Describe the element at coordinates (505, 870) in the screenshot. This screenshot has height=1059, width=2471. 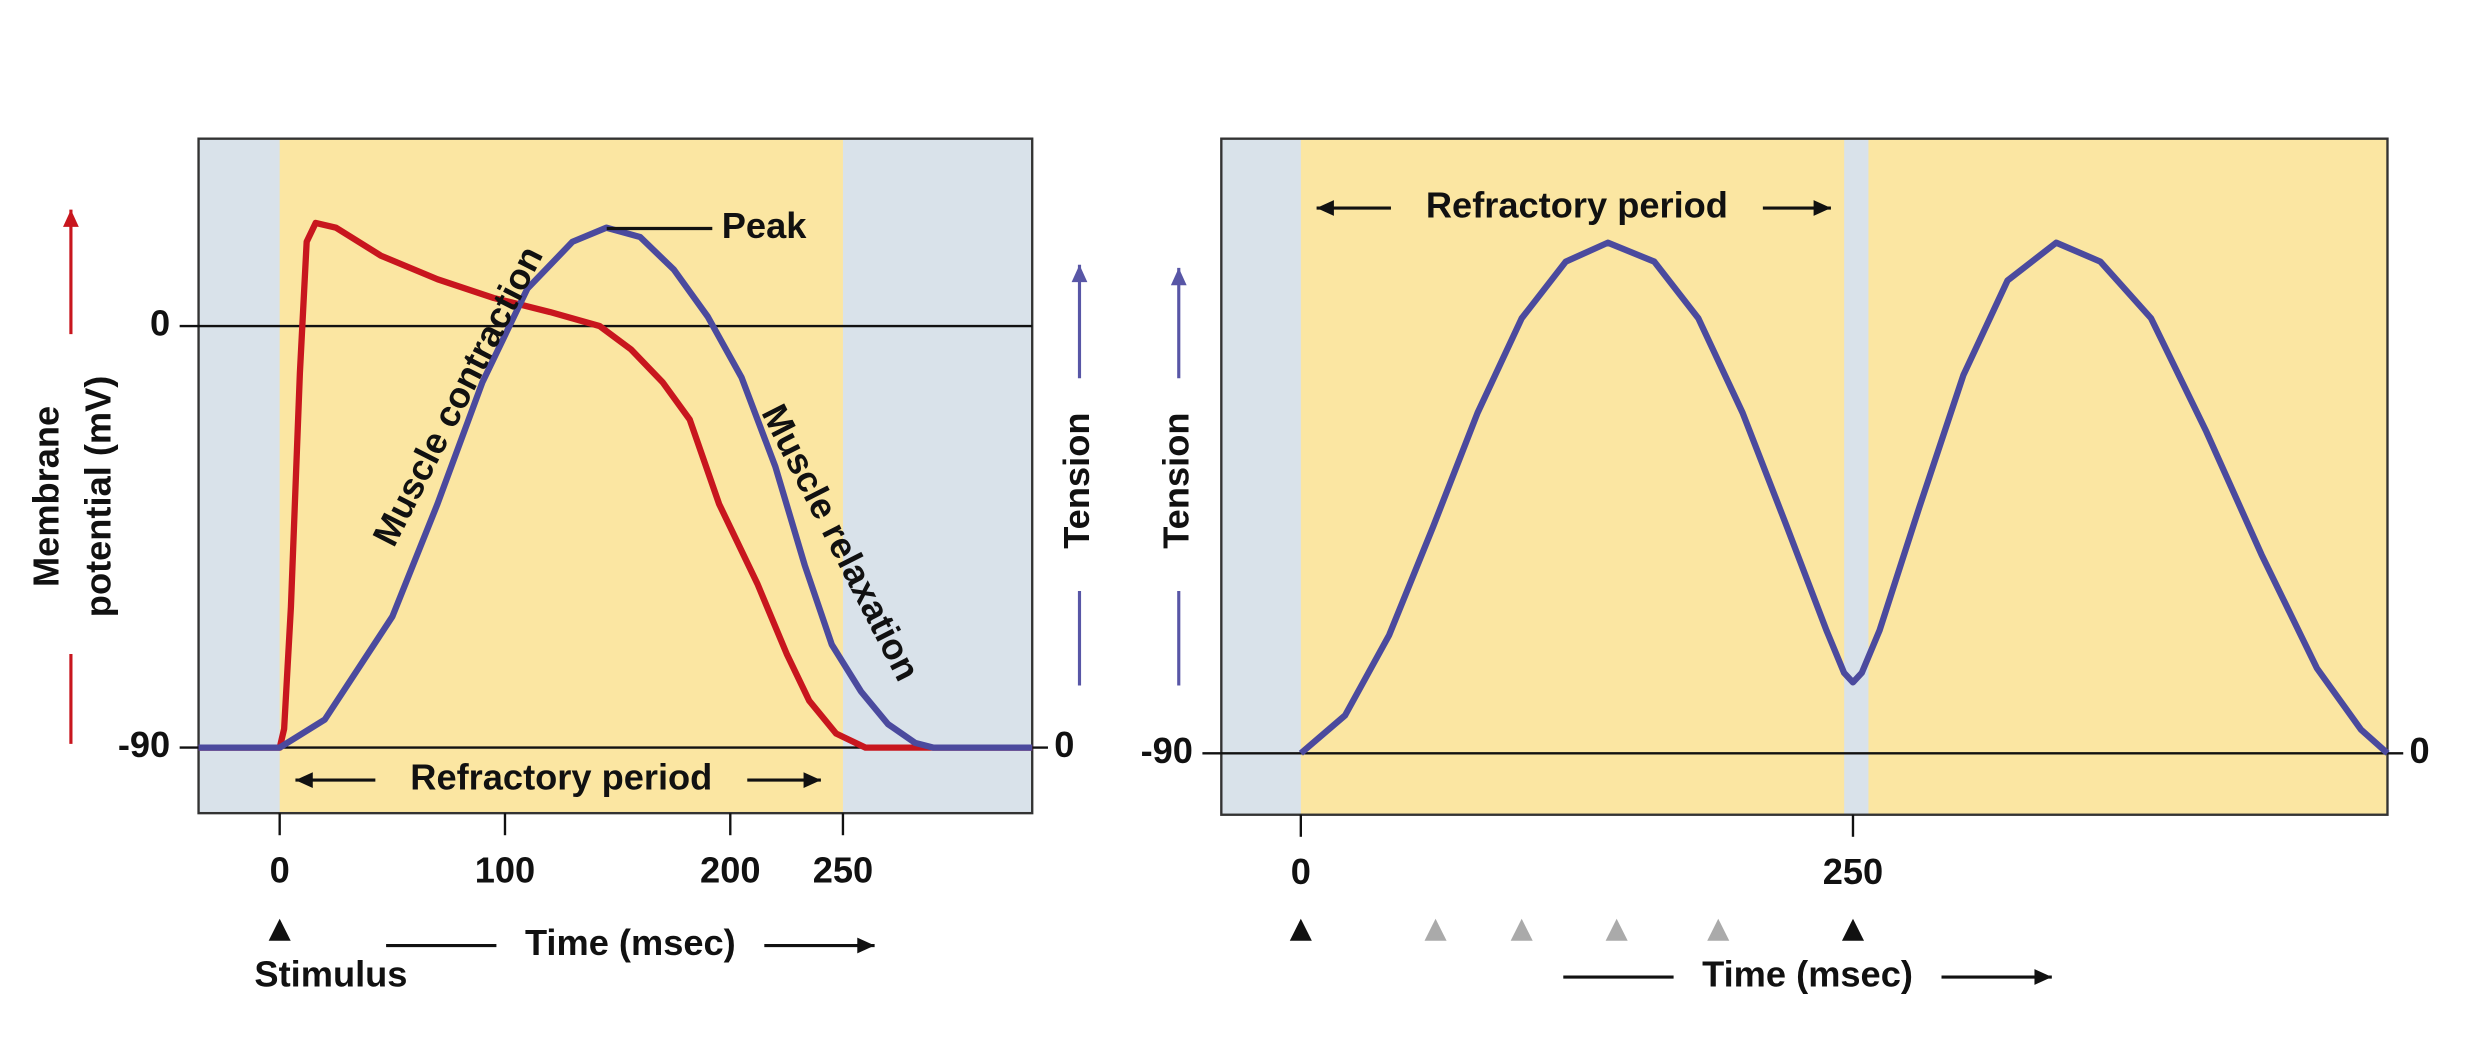
I see `x-tick-label: 100` at that location.